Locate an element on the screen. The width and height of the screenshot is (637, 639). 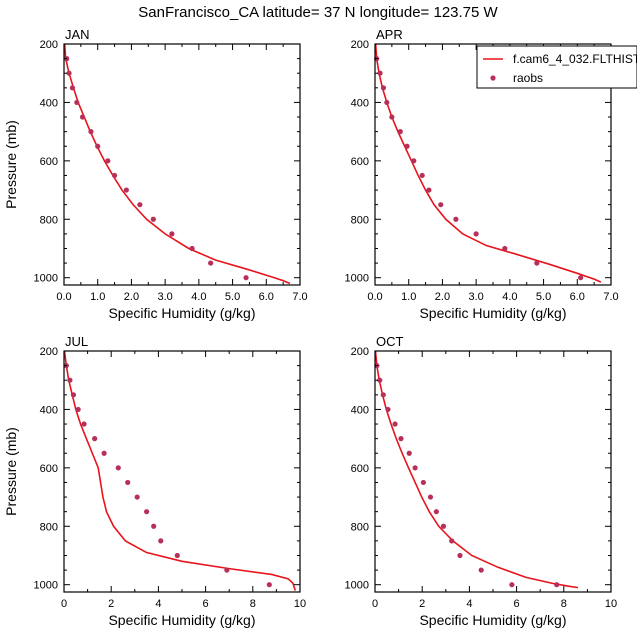
x-tick-label: 4 is located at coordinates (158, 604).